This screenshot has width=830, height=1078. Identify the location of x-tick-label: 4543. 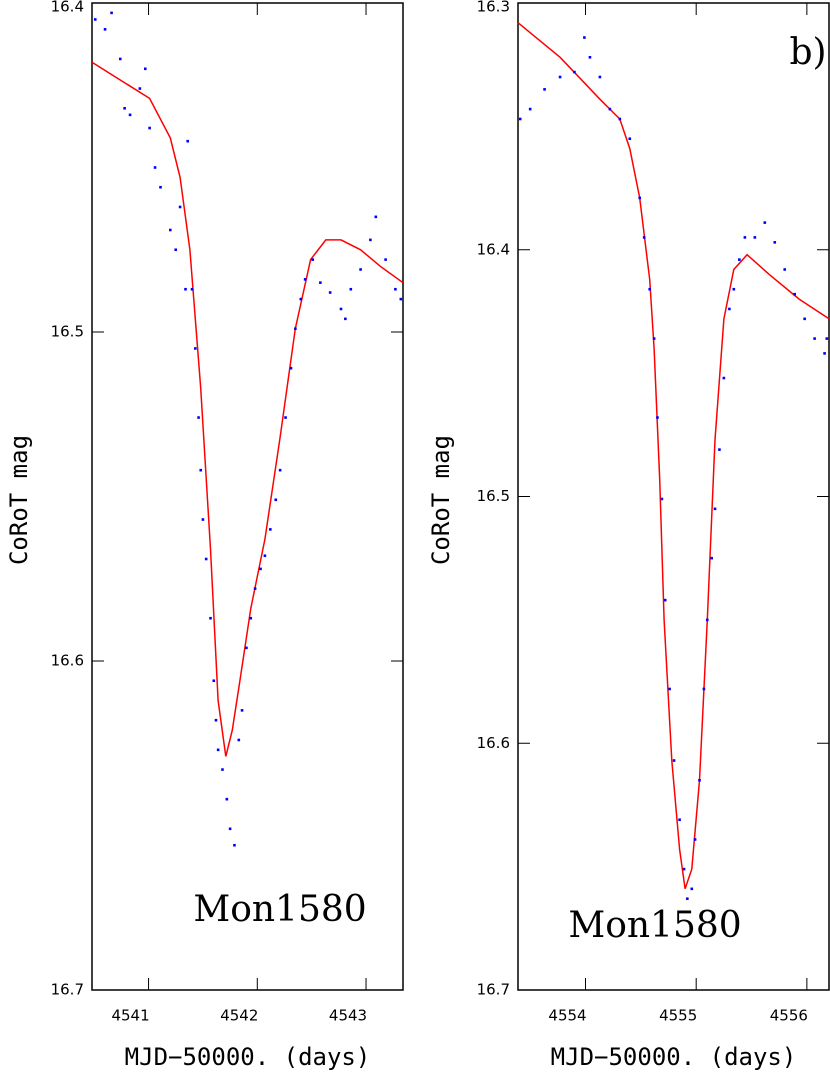
(348, 1016).